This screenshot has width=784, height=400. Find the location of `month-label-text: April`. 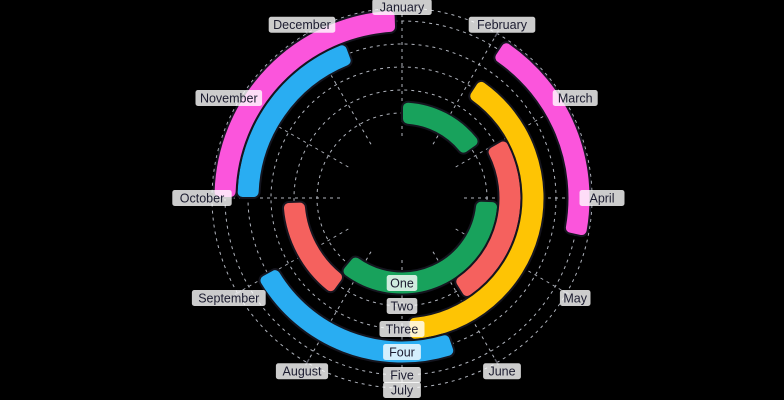

month-label-text: April is located at coordinates (601, 198).